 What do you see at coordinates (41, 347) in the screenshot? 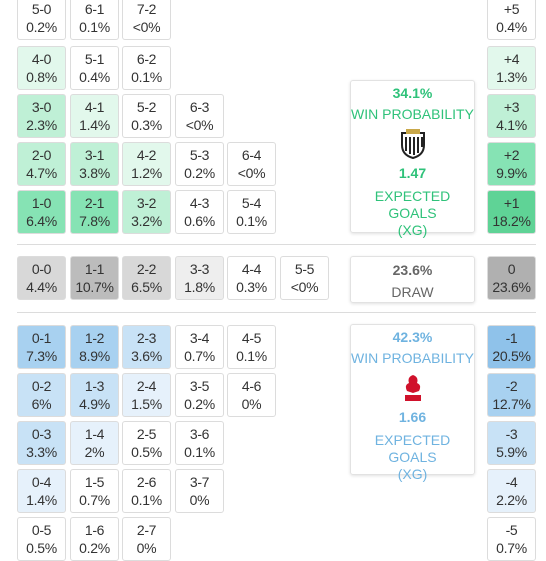
I see `score-cell: 0-1 7.3%` at bounding box center [41, 347].